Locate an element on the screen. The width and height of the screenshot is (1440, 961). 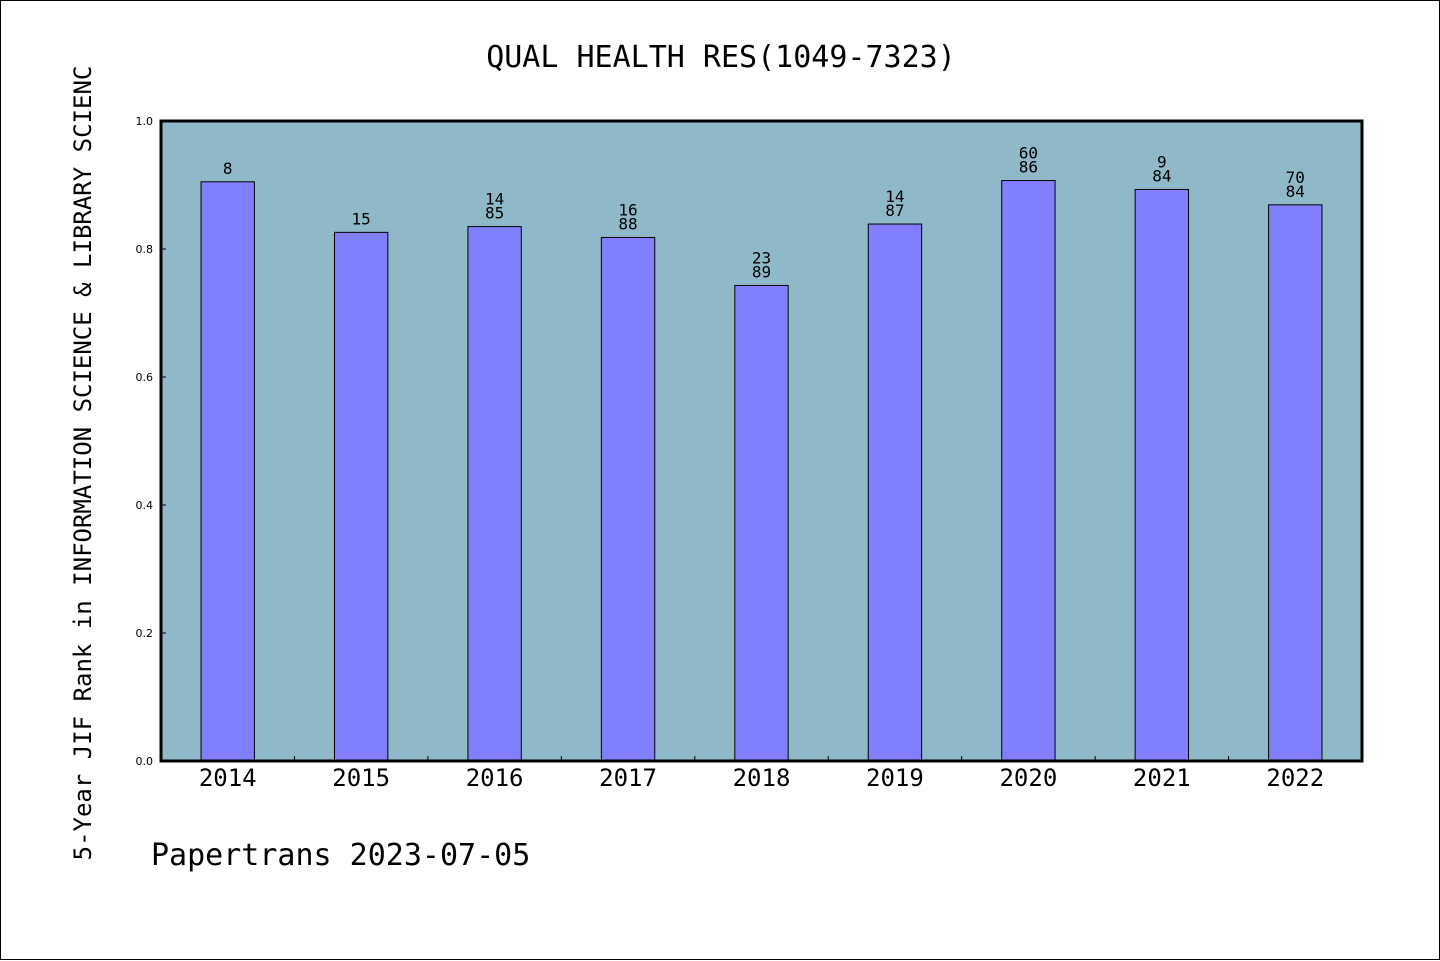
x-tick-label: 2019 is located at coordinates (895, 778).